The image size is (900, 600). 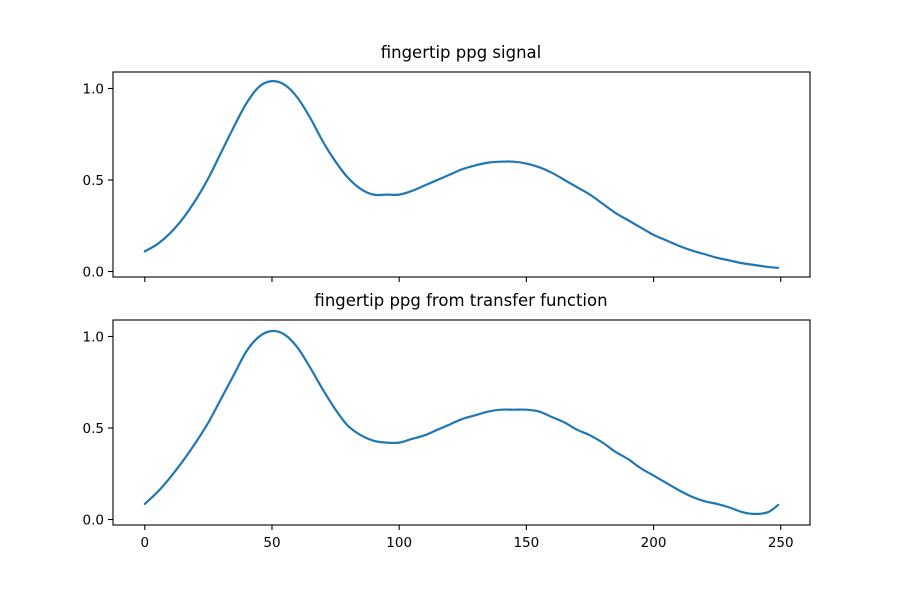 I want to click on top-y-tick-label: 0.0, so click(x=93, y=273).